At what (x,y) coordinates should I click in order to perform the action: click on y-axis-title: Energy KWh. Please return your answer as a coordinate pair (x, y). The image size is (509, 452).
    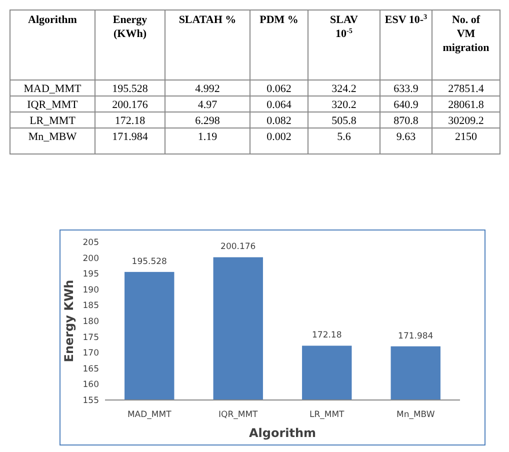
    Looking at the image, I should click on (69, 321).